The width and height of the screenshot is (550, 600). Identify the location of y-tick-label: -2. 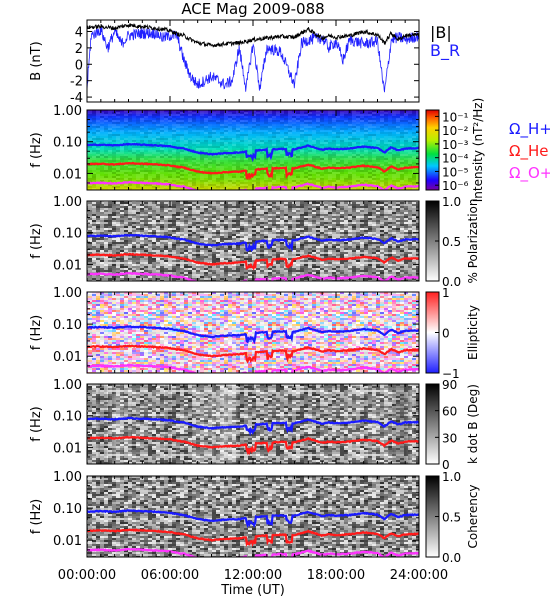
(76, 82).